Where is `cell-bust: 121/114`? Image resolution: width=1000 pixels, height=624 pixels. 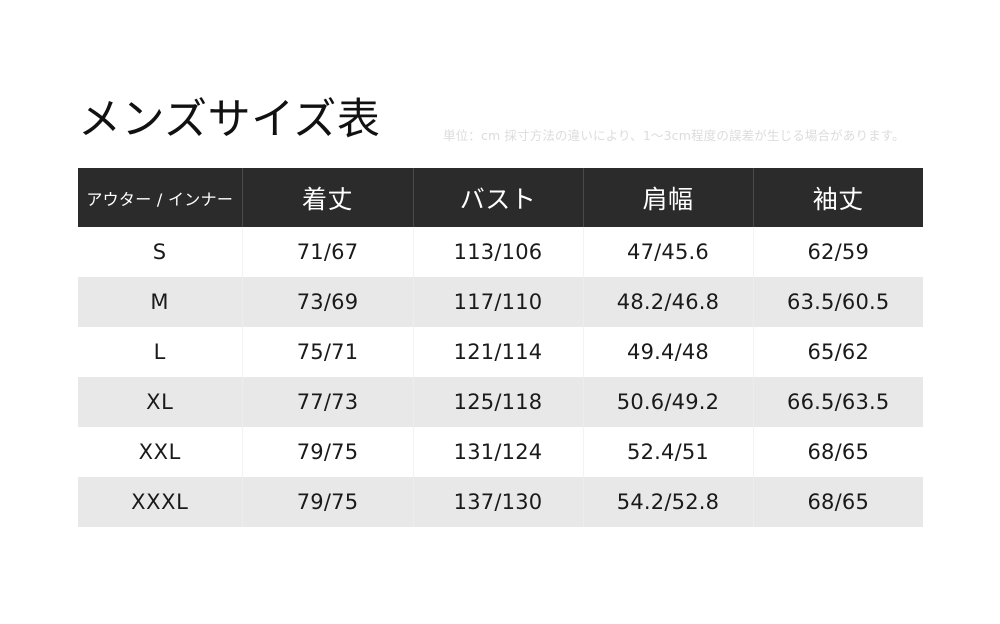 cell-bust: 121/114 is located at coordinates (498, 352).